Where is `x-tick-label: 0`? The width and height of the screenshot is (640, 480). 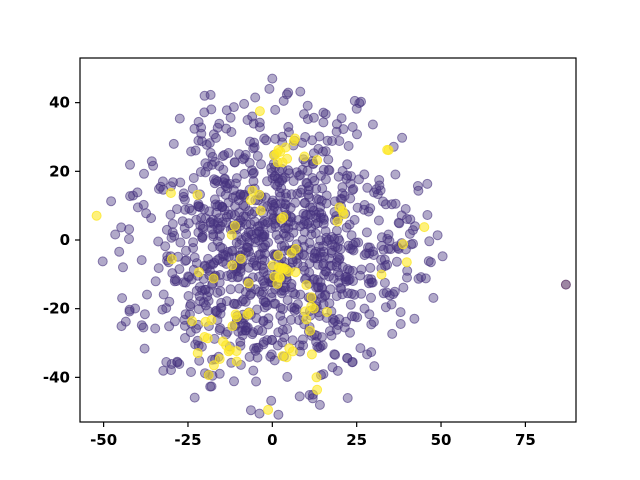
x-tick-label: 0 is located at coordinates (272, 440).